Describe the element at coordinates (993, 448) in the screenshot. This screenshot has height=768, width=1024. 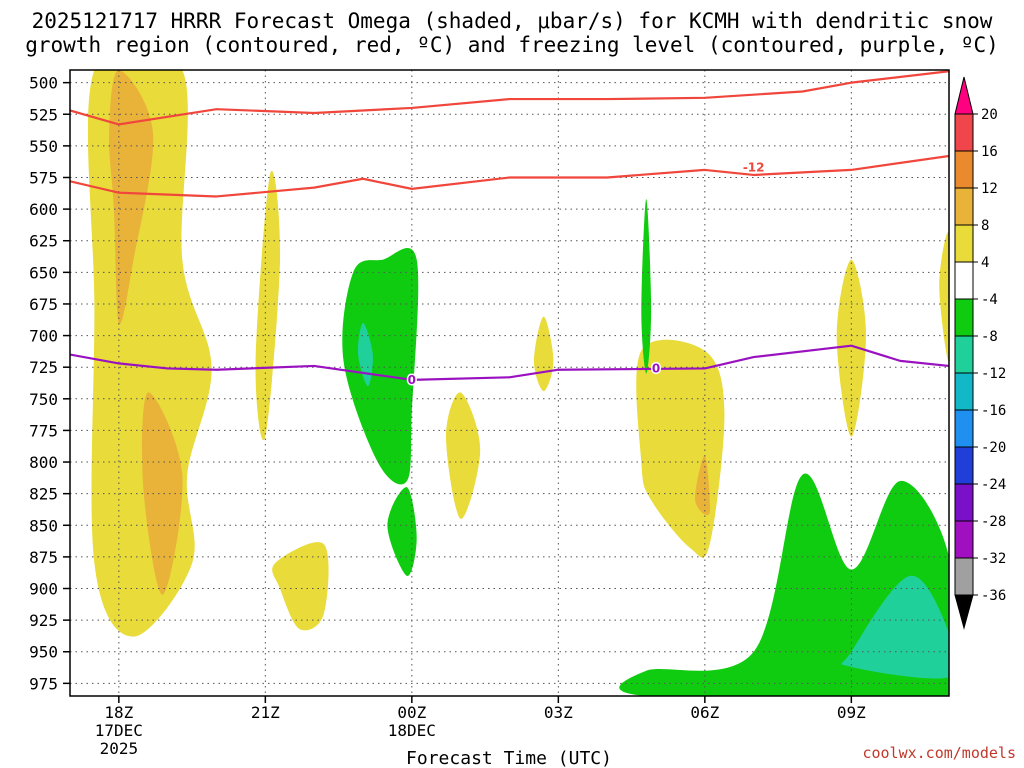
I see `colorbar-label-9: -20` at that location.